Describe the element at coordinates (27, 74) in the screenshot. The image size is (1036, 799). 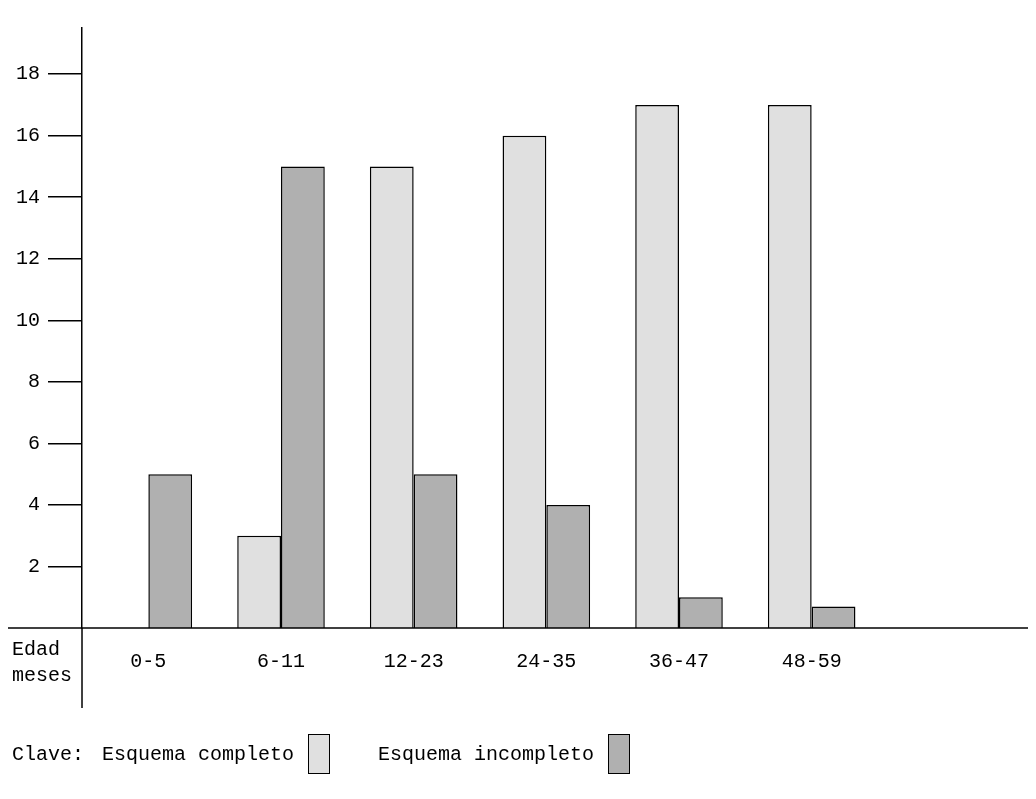
I see `y-tick-label: 18` at that location.